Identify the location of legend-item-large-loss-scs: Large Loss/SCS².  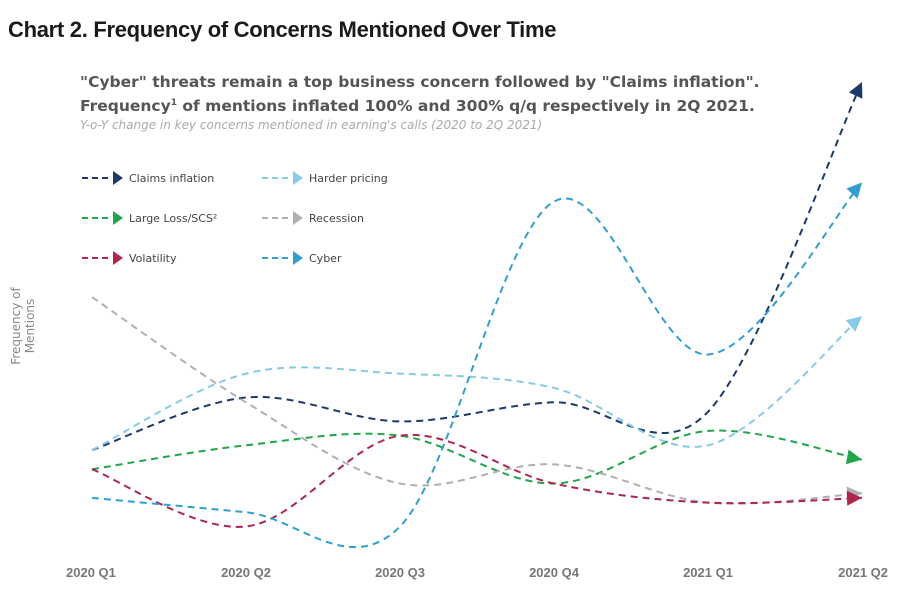
(149, 218).